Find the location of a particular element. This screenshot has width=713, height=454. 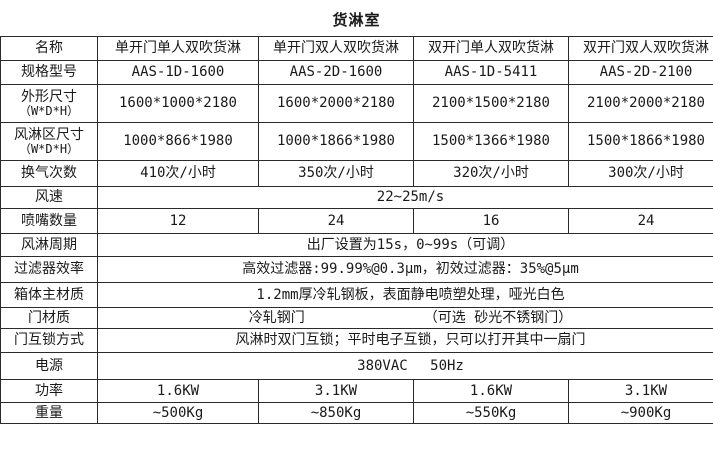

spec-cell: ~900Kg is located at coordinates (640, 413).